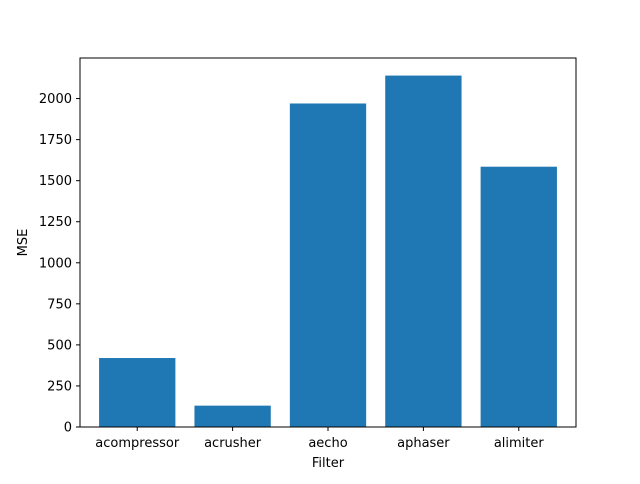  What do you see at coordinates (137, 392) in the screenshot?
I see `bar-acompressor` at bounding box center [137, 392].